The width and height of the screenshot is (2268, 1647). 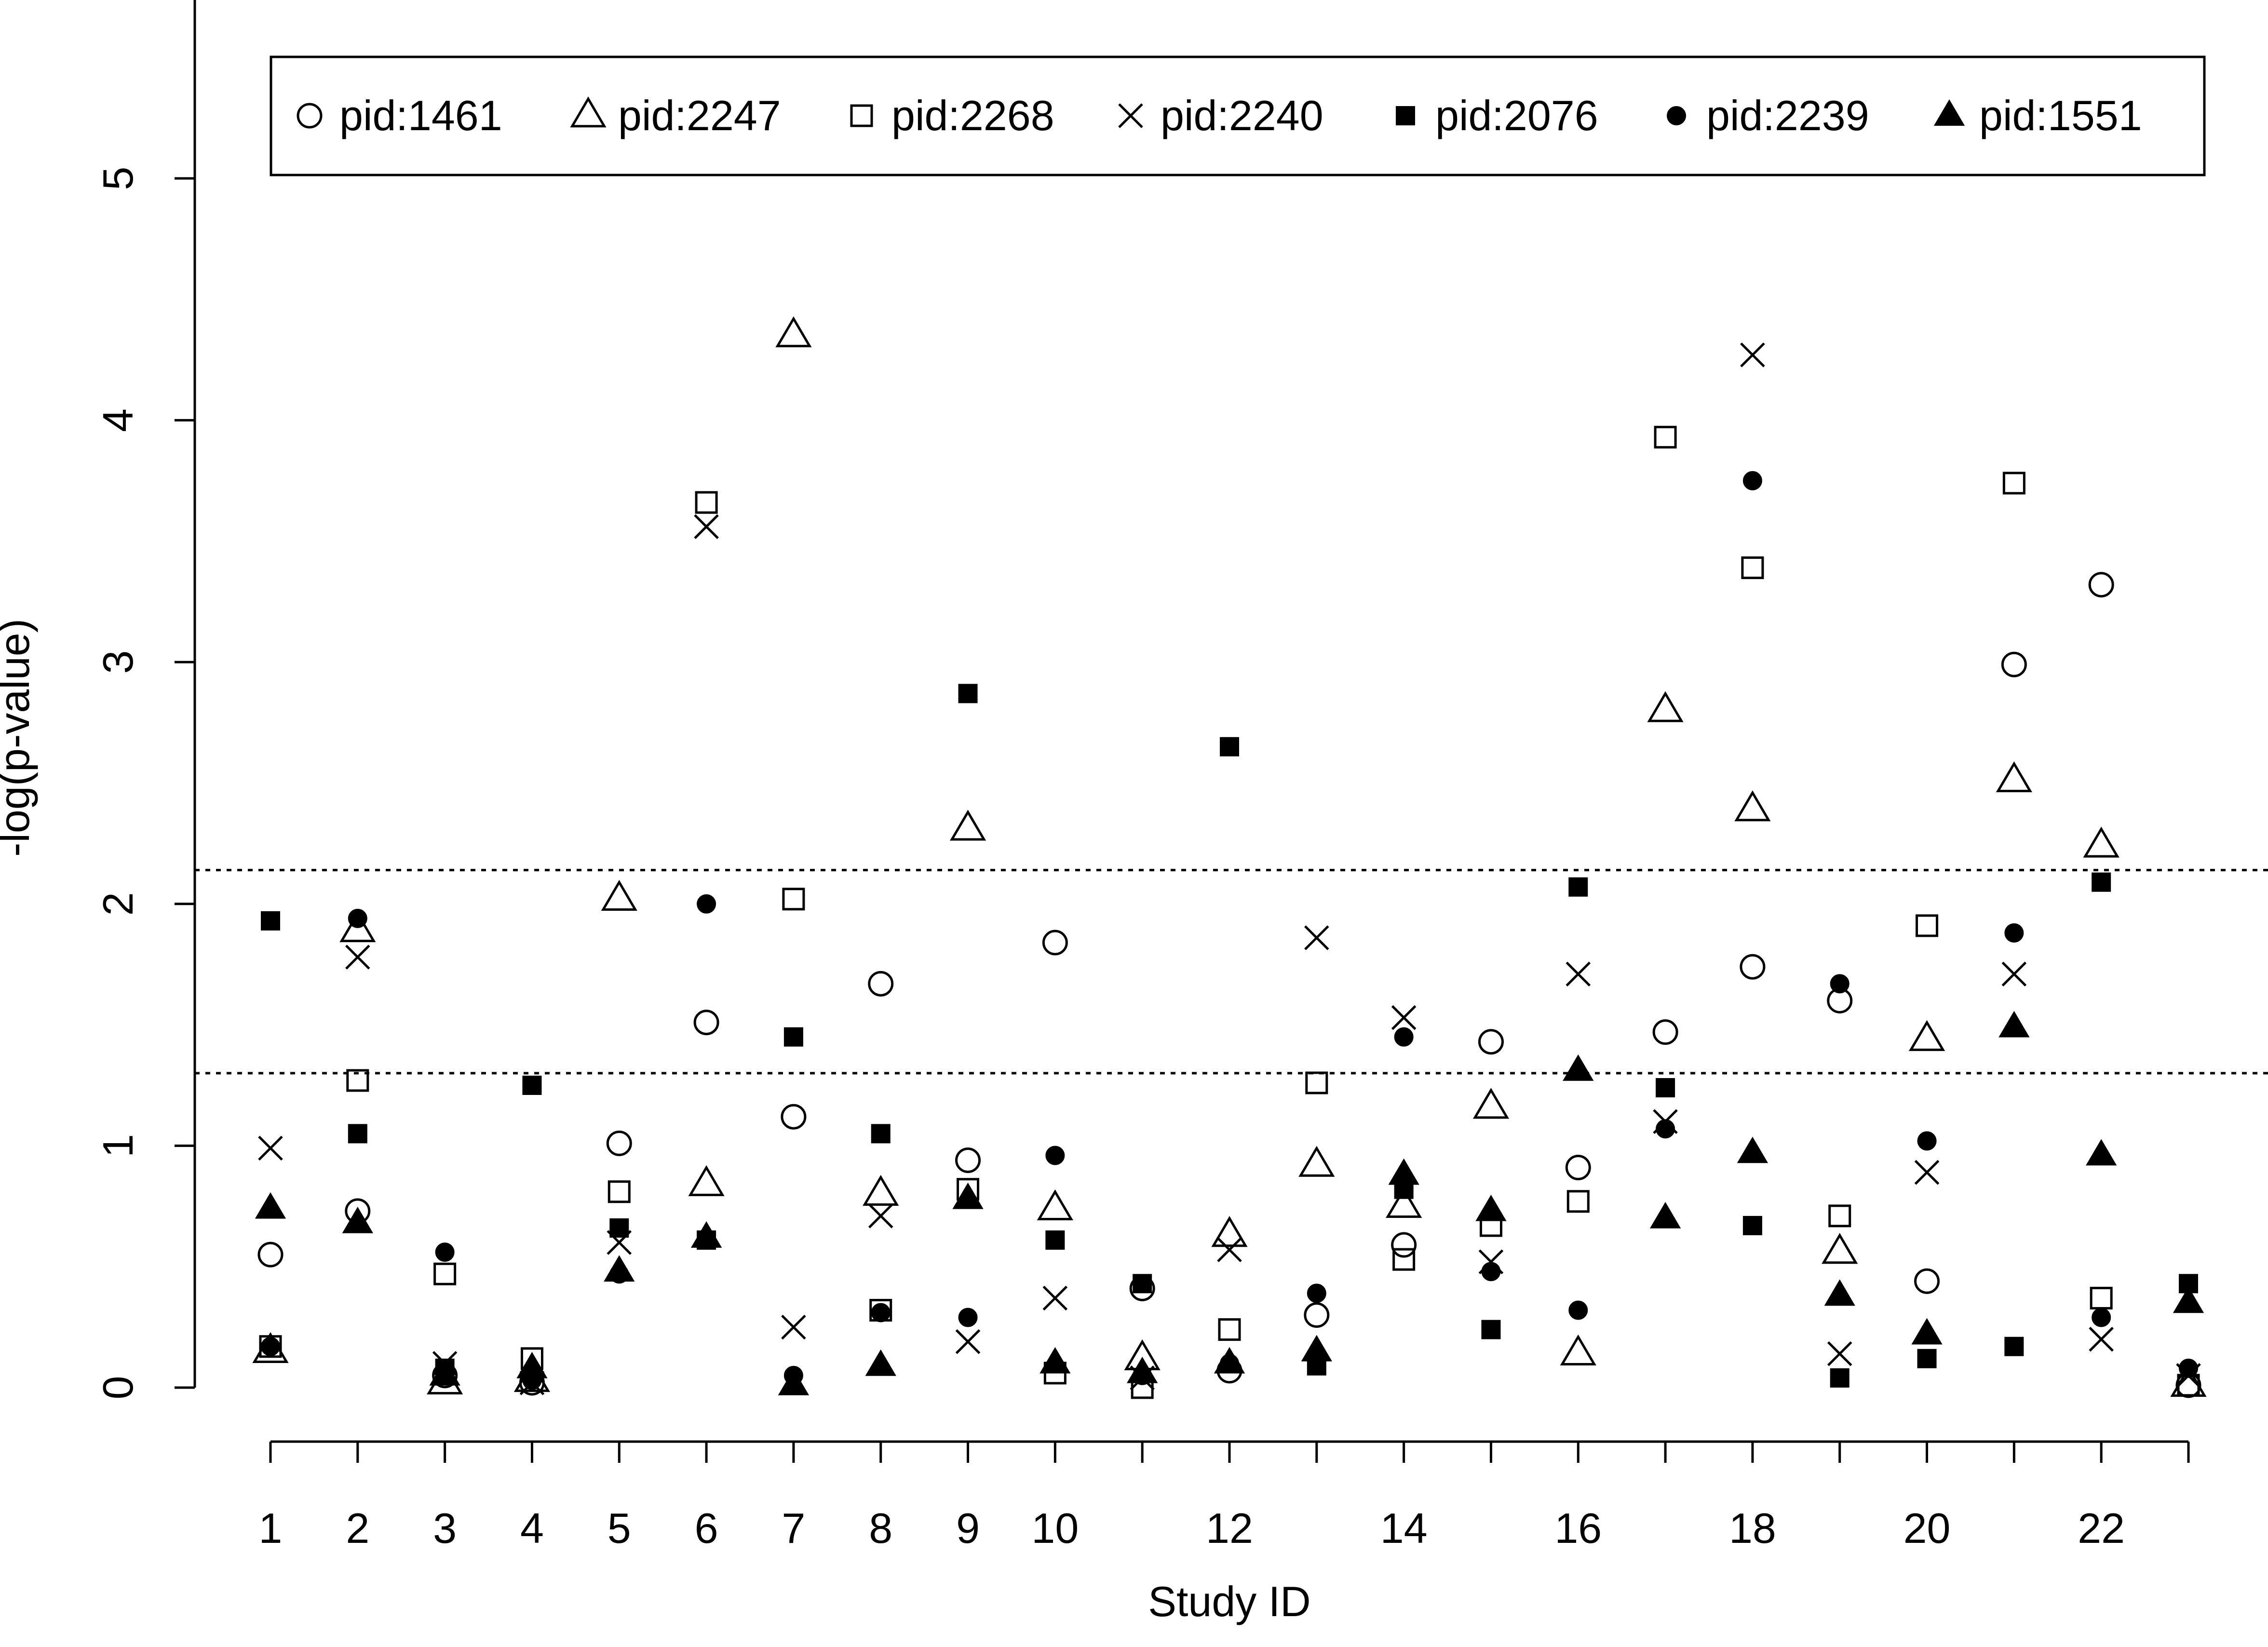 I want to click on legend-label: pid:1461, so click(x=420, y=115).